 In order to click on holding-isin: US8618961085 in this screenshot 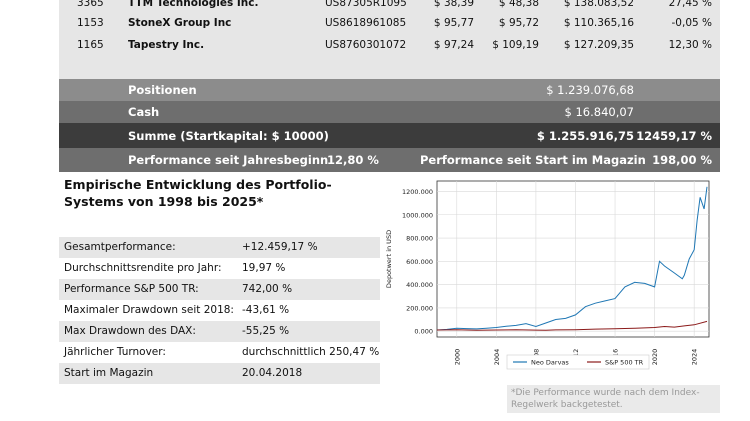, I will do `click(366, 23)`.